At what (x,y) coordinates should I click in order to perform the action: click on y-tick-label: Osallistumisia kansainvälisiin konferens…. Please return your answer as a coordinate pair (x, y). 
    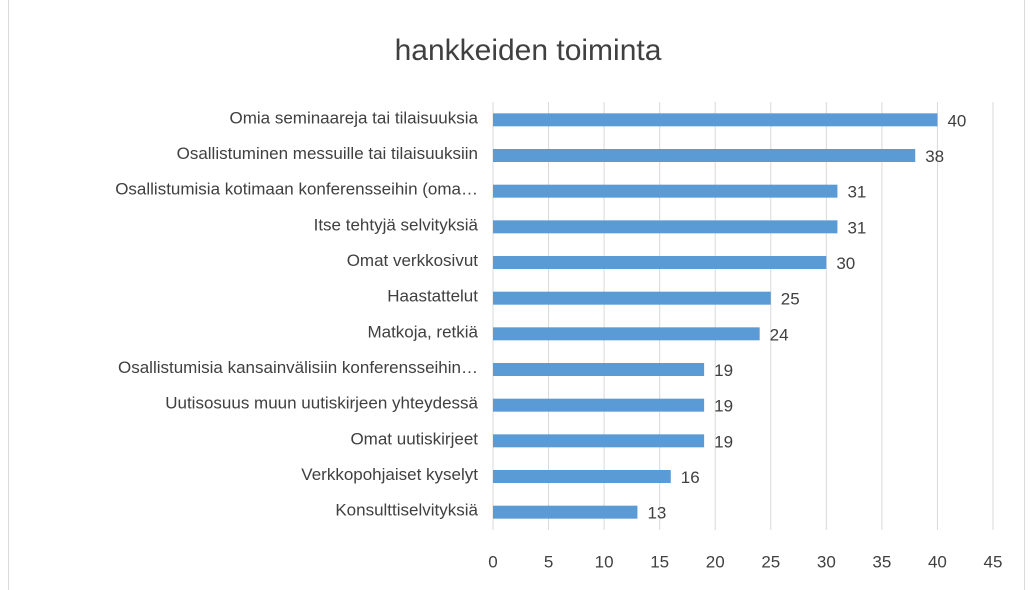
    Looking at the image, I should click on (298, 367).